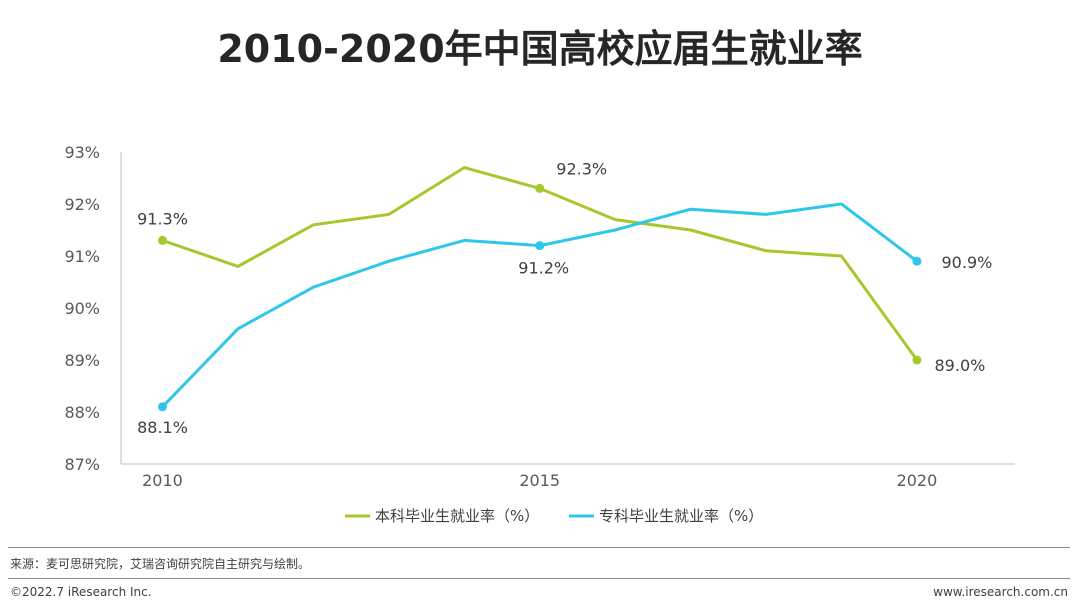 The image size is (1080, 613). Describe the element at coordinates (82, 256) in the screenshot. I see `y-tick-label: 91%` at that location.